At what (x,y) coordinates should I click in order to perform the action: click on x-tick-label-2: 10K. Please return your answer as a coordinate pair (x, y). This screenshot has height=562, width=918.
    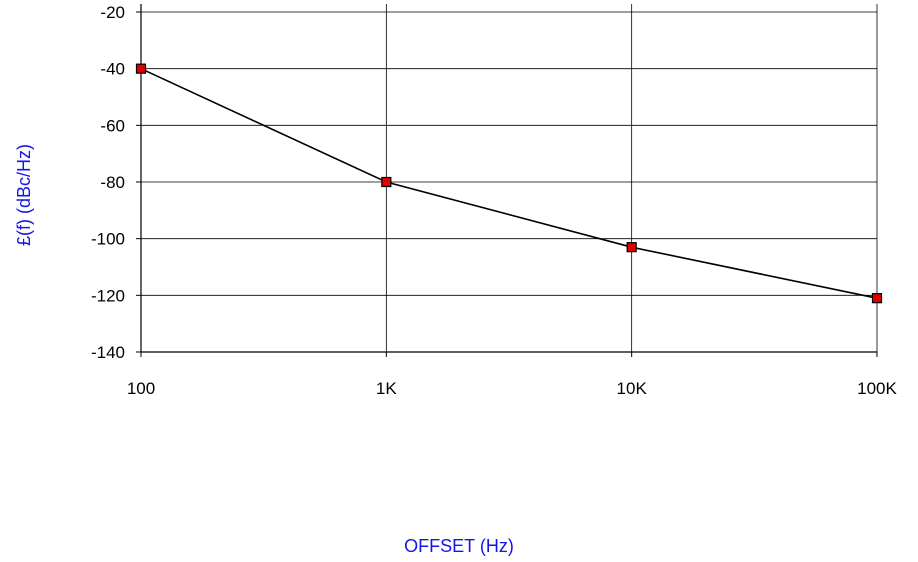
    Looking at the image, I should click on (632, 388).